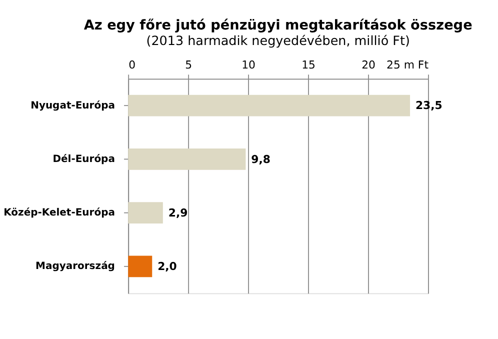  I want to click on y-tick-label: Magyarország, so click(75, 266).